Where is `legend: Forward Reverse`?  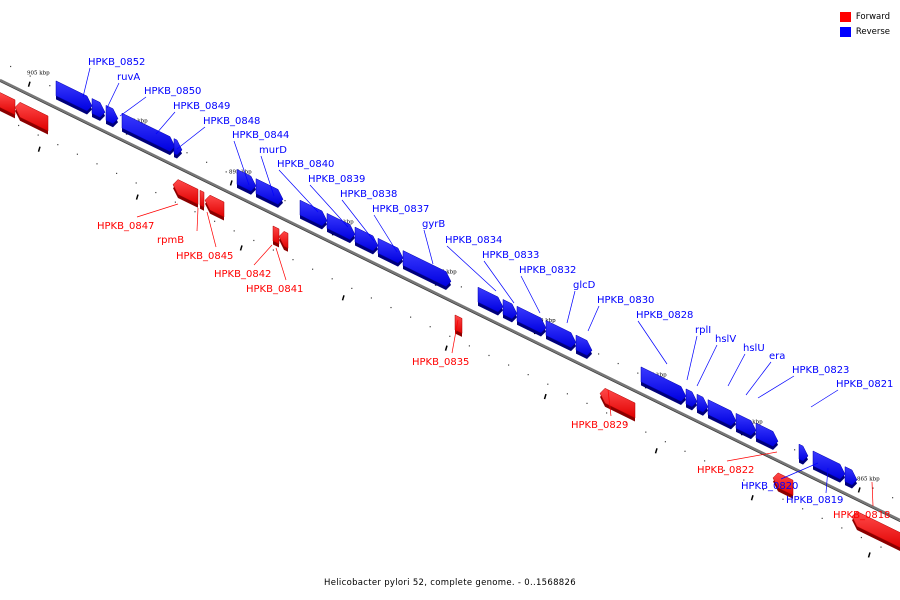 legend: Forward Reverse is located at coordinates (864, 24).